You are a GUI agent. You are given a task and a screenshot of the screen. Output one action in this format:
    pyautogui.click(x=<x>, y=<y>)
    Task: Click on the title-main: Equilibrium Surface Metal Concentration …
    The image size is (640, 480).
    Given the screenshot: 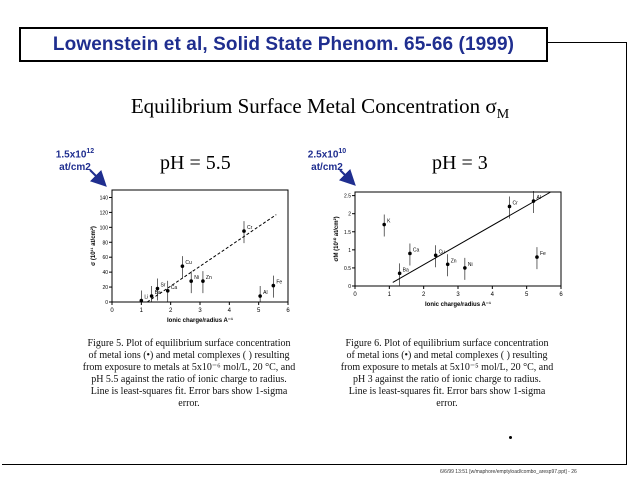 What is the action you would take?
    pyautogui.click(x=313, y=106)
    